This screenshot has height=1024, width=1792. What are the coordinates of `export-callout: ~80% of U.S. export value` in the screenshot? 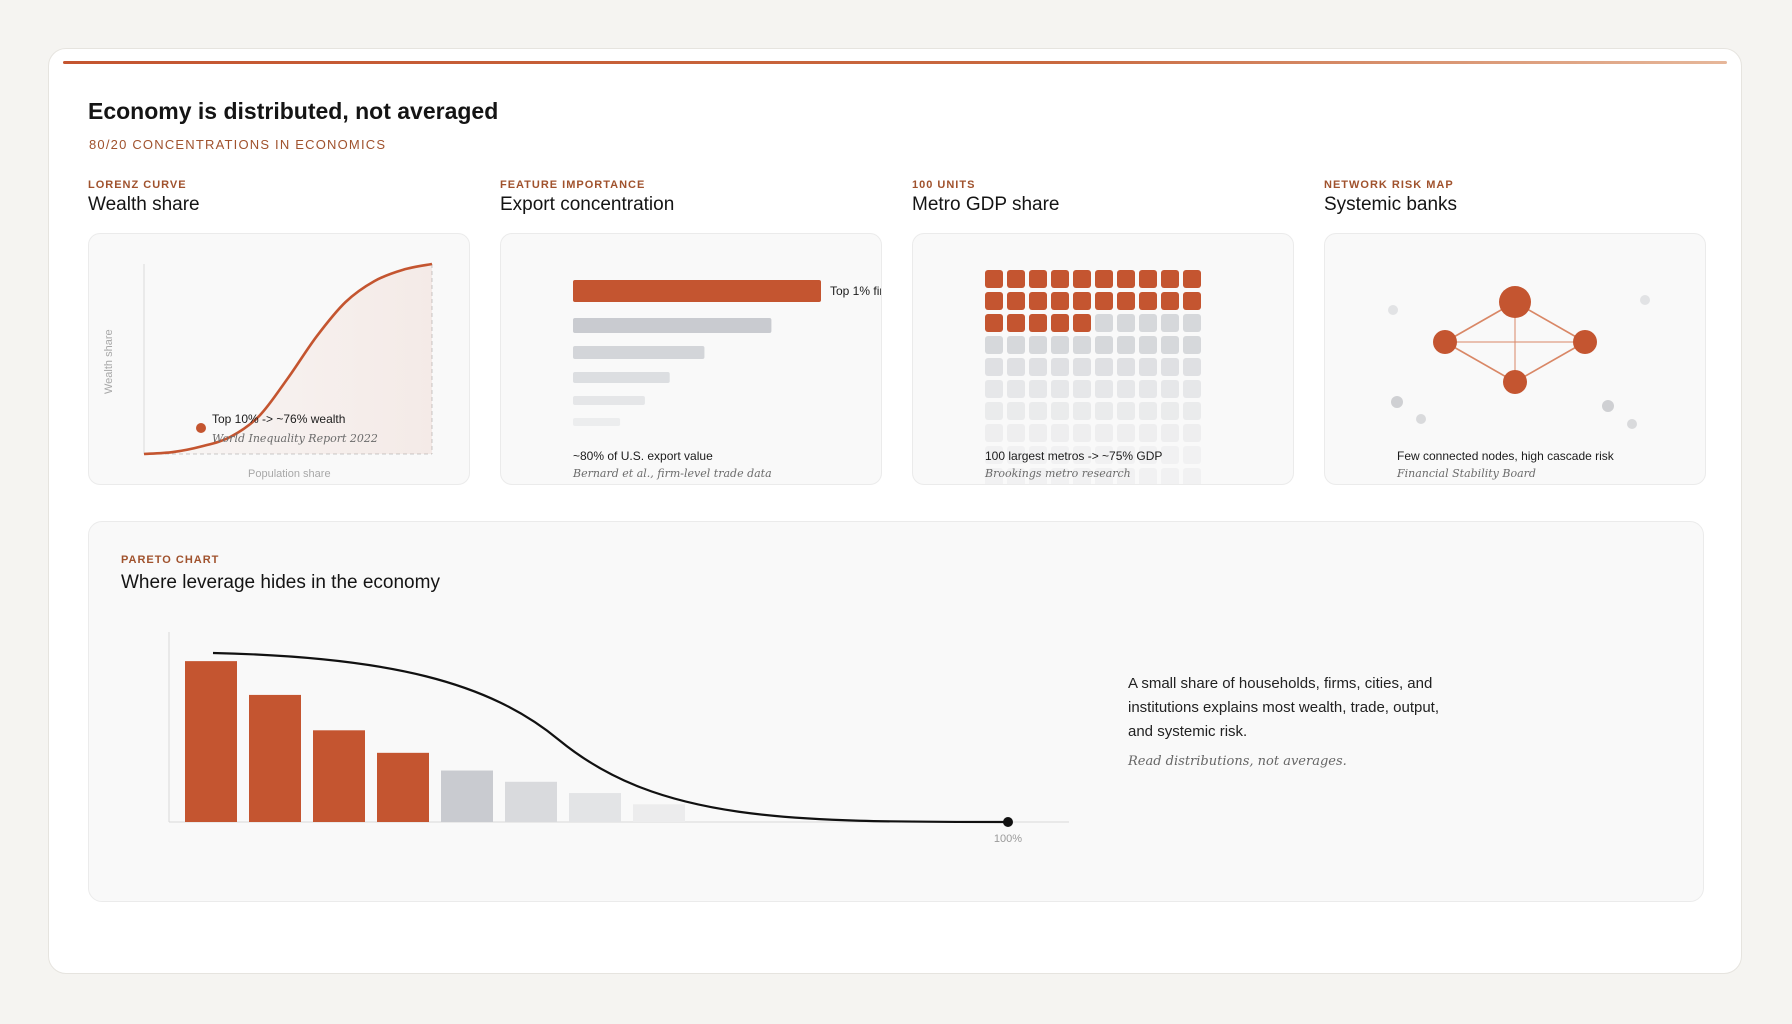 It's located at (643, 456).